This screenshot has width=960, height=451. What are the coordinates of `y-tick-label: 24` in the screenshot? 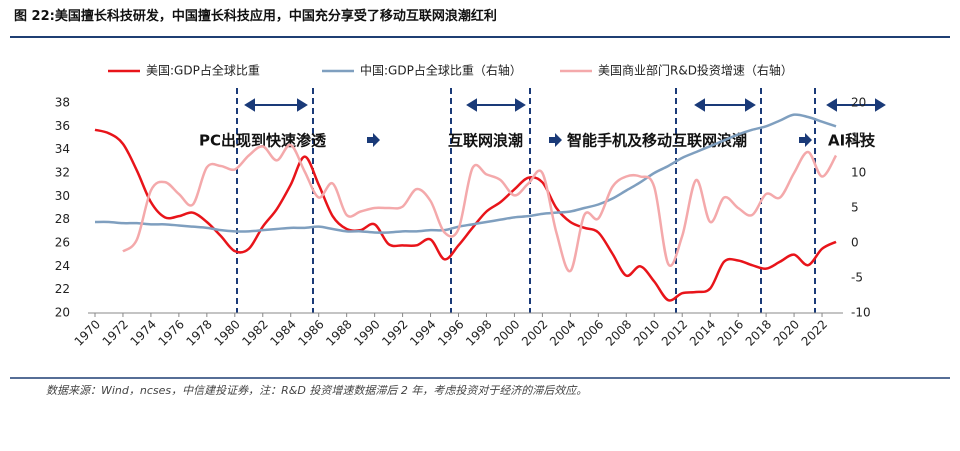 It's located at (62, 266).